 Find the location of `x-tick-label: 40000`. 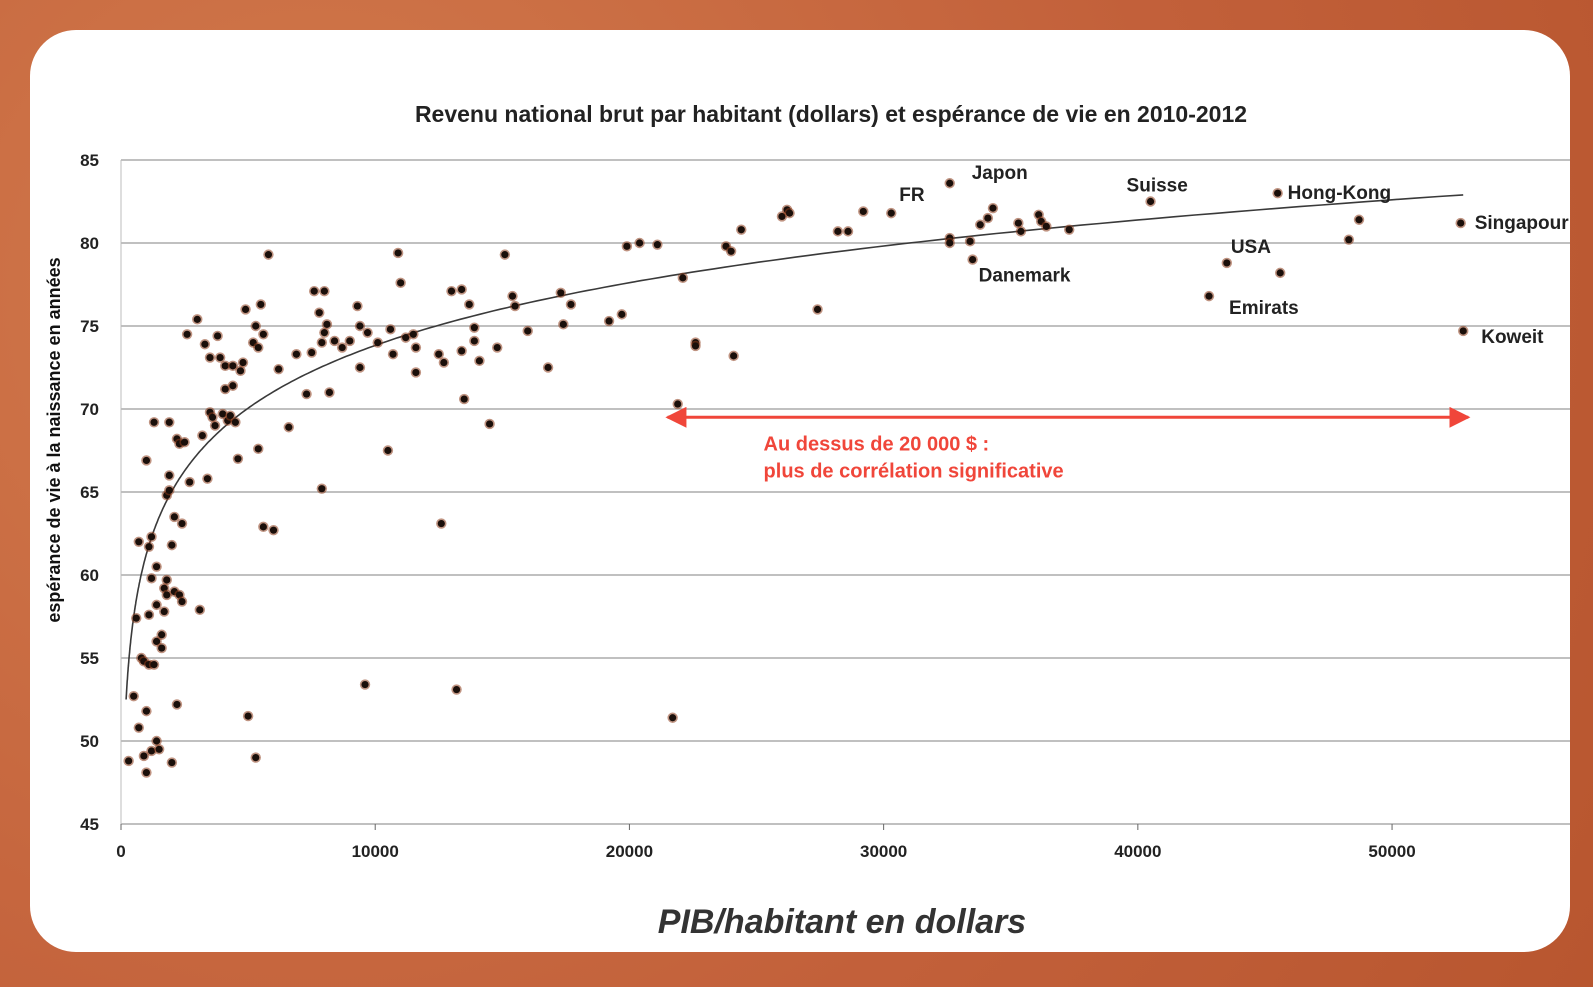

x-tick-label: 40000 is located at coordinates (1137, 851).